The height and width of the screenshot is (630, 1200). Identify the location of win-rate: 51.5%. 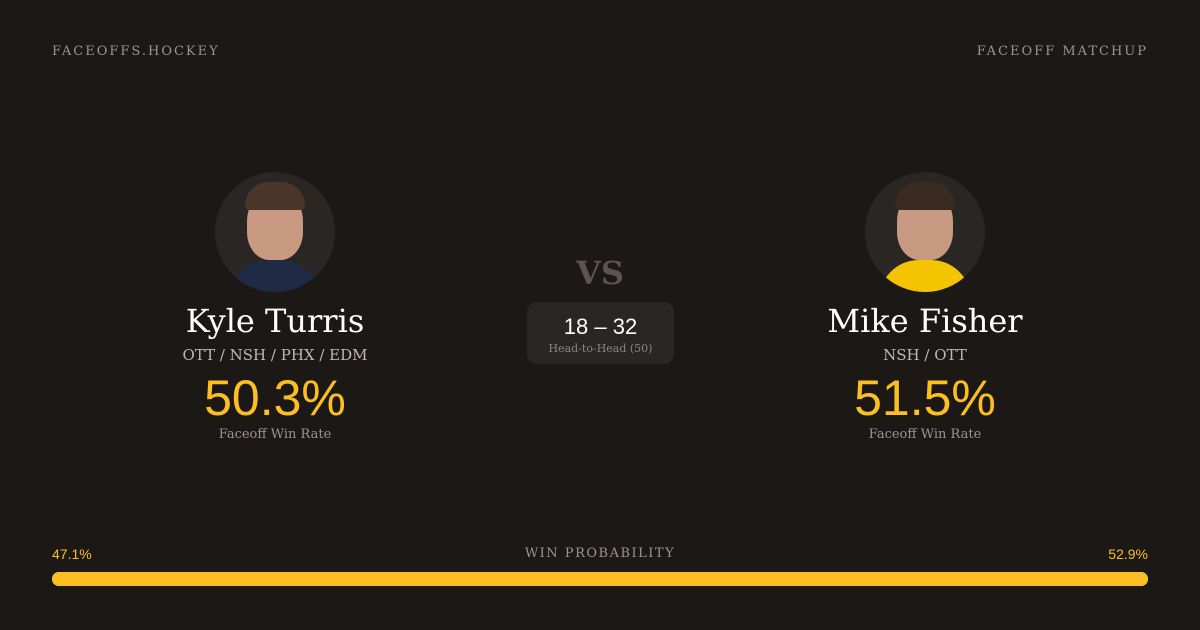
(925, 398).